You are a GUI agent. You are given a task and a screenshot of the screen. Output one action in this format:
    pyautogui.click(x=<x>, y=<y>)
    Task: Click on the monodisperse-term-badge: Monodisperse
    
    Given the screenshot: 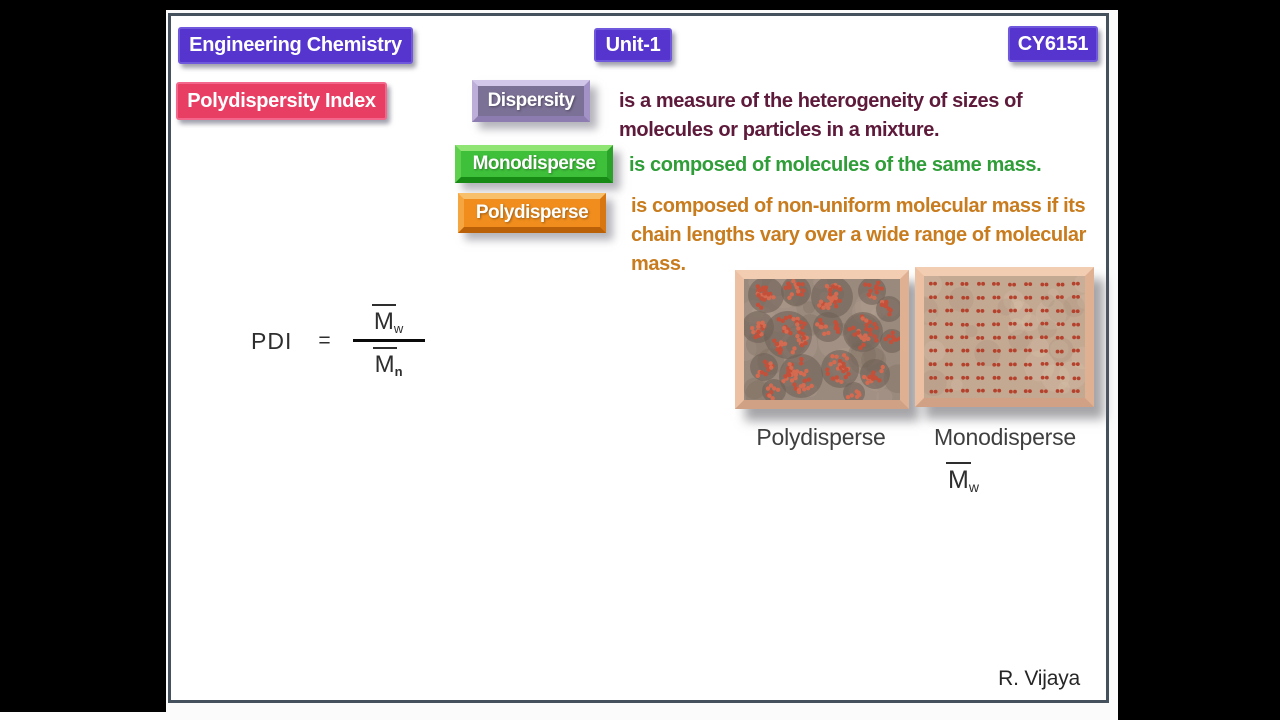 What is the action you would take?
    pyautogui.click(x=534, y=164)
    